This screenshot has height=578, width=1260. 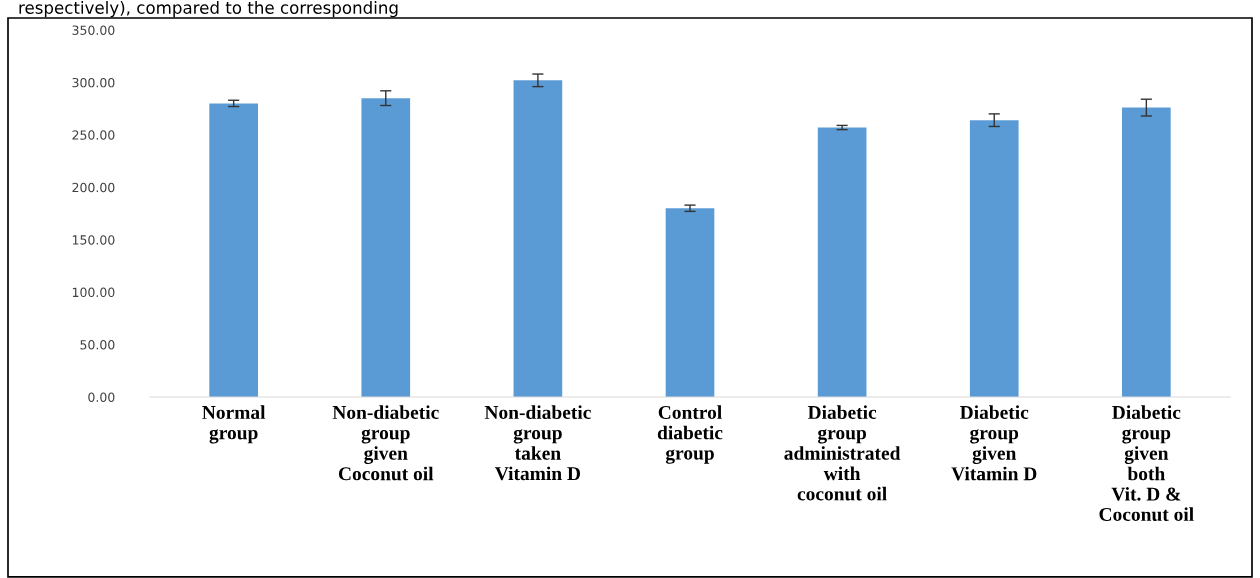 I want to click on x-tick-label: Diabetic group administrated with coconut oil, so click(x=842, y=453).